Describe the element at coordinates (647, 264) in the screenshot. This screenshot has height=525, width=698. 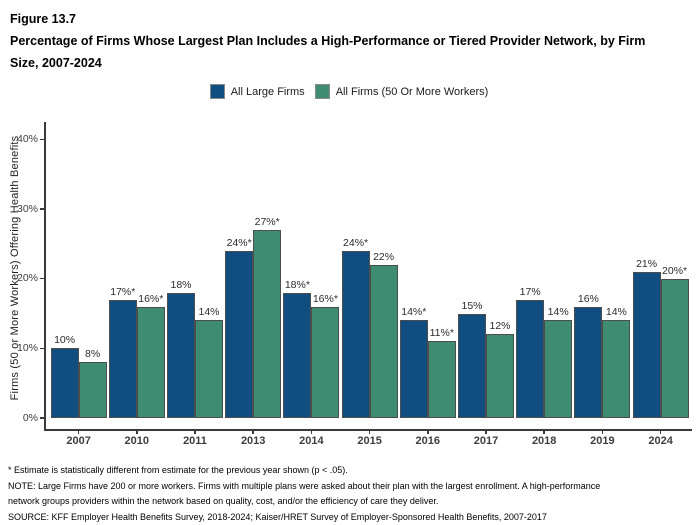
I see `bar-value-label: 21%` at that location.